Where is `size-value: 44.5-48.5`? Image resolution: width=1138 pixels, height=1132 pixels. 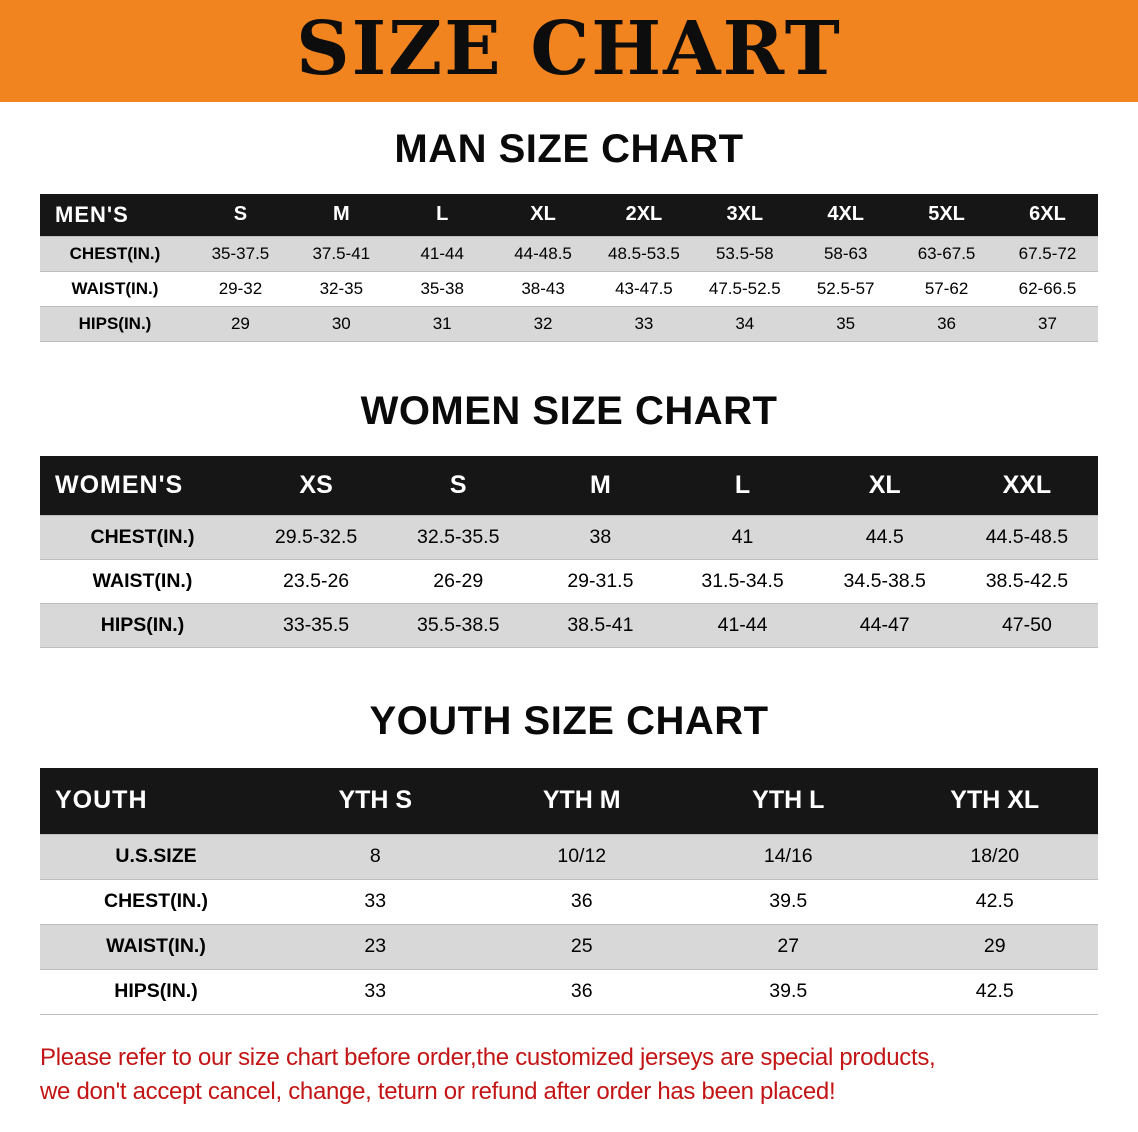 size-value: 44.5-48.5 is located at coordinates (1027, 537).